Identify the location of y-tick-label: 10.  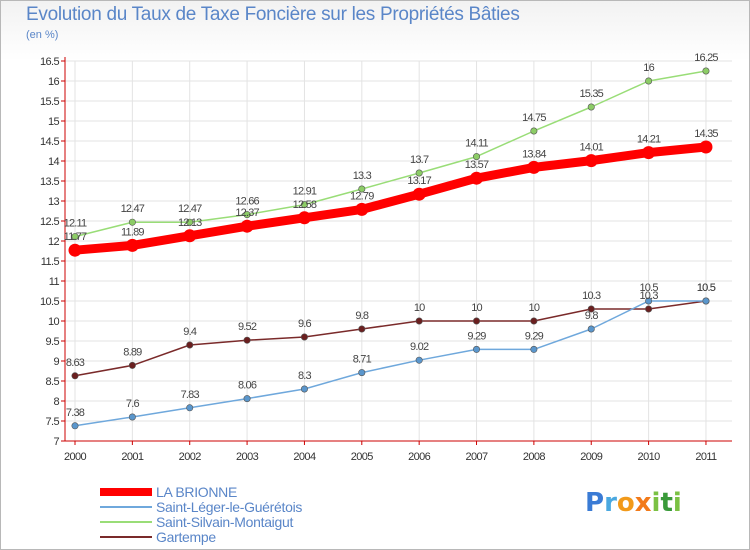
(54, 322).